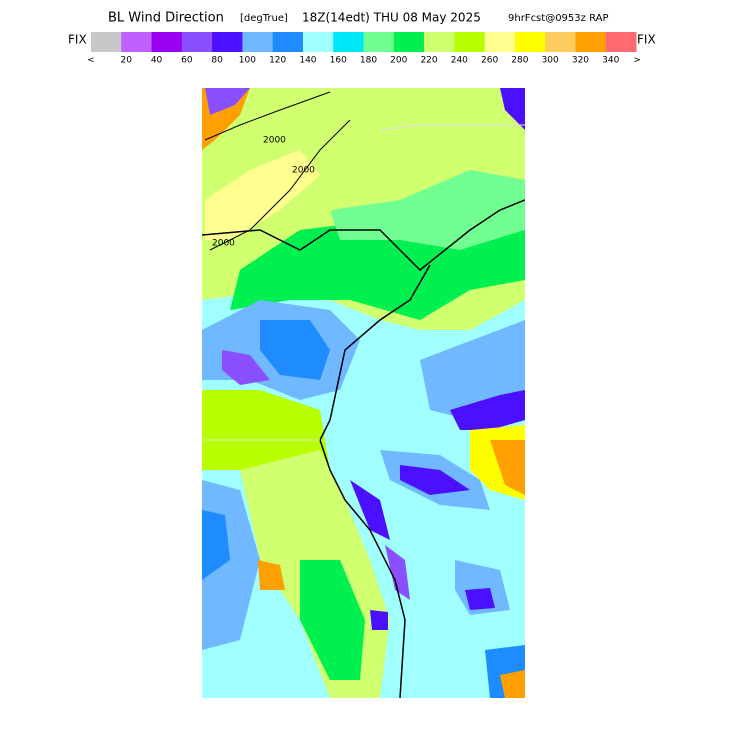  I want to click on colorbar-label: 160, so click(338, 61).